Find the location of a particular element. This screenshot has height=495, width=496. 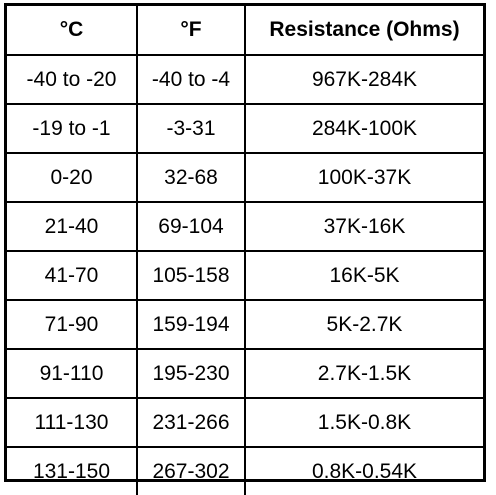

cell-fahrenheit: 159-194 is located at coordinates (191, 324).